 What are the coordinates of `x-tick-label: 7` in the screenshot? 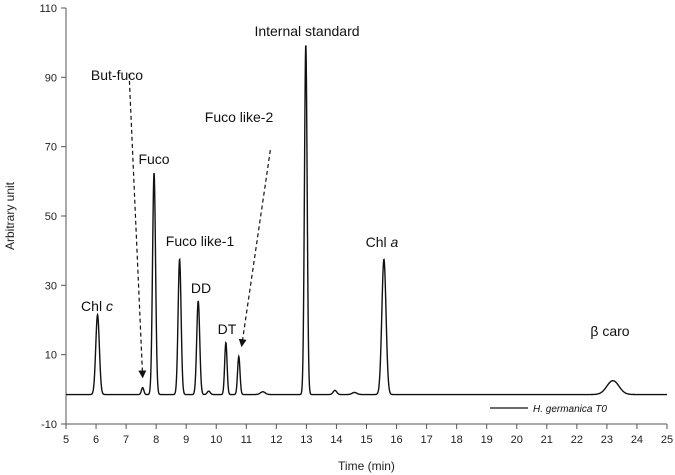 It's located at (126, 440).